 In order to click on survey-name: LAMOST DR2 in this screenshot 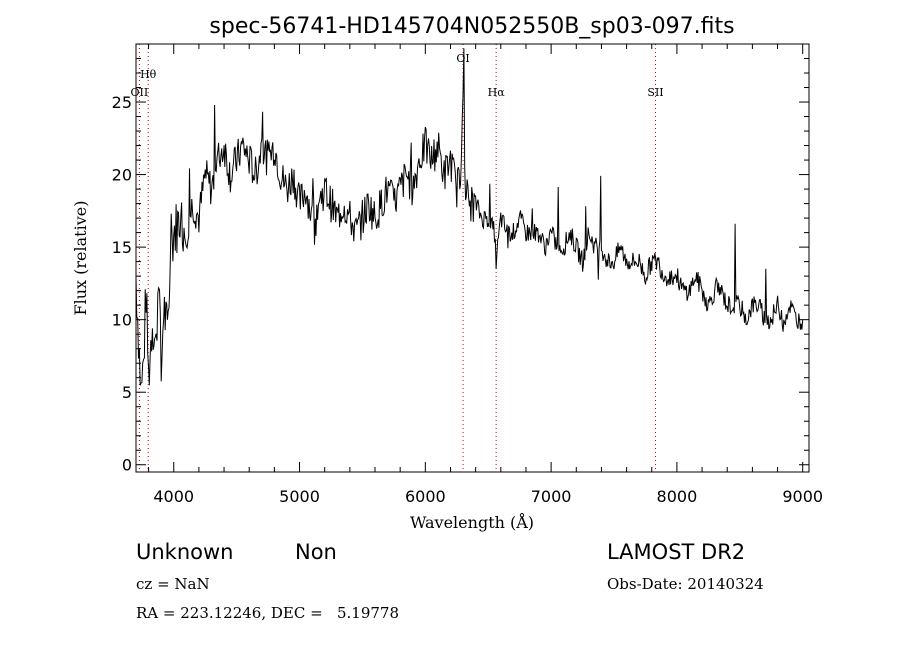, I will do `click(676, 552)`.